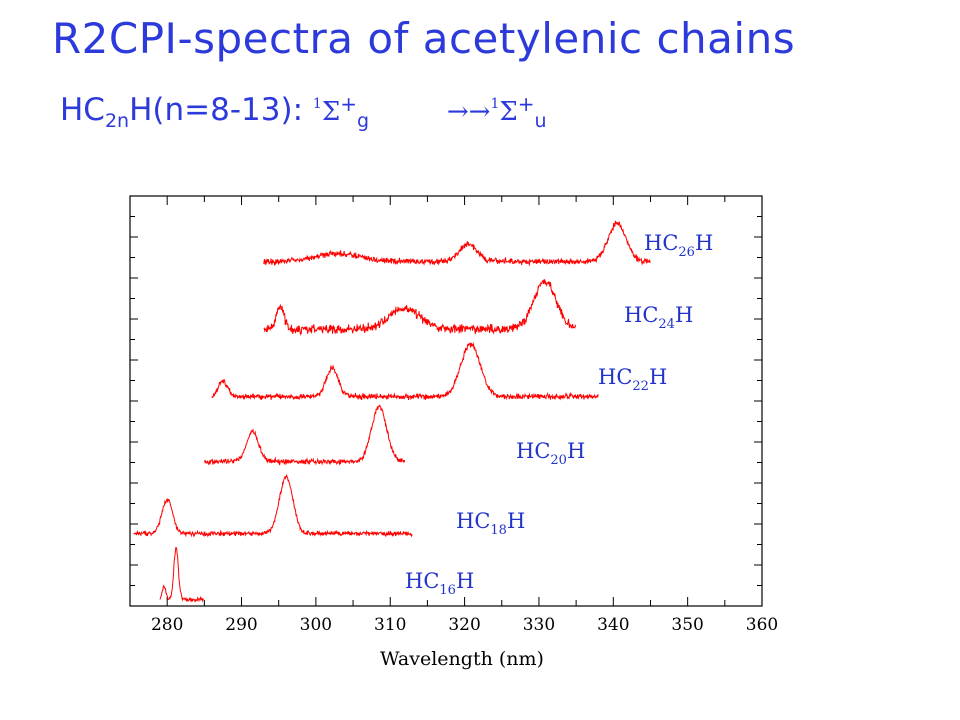  Describe the element at coordinates (678, 245) in the screenshot. I see `trace-label-hc26h: HC26H` at that location.